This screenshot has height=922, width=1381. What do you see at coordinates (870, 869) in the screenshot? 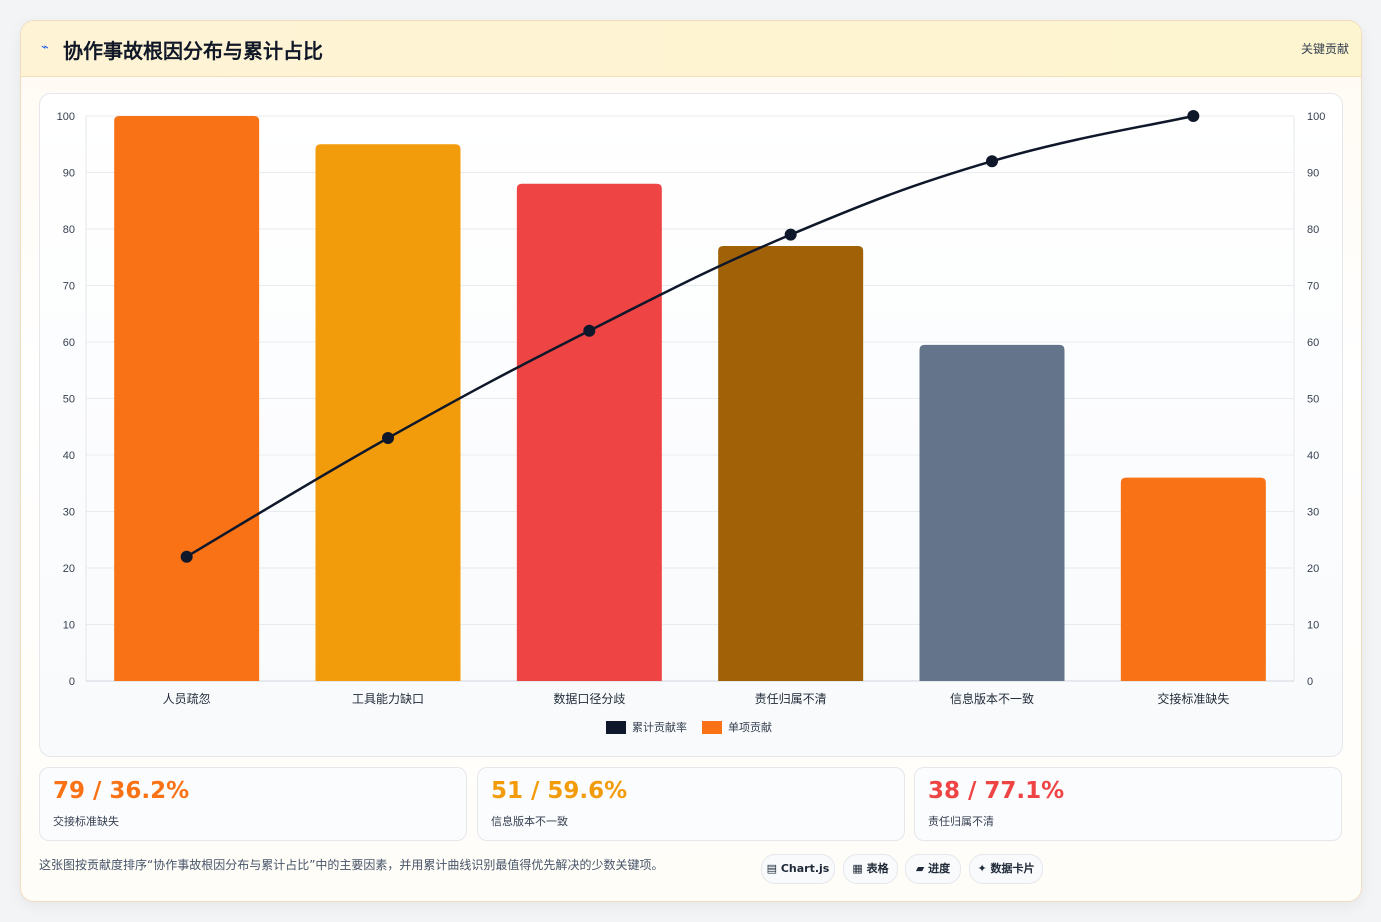
I see `chip-table: ▦ 表格` at bounding box center [870, 869].